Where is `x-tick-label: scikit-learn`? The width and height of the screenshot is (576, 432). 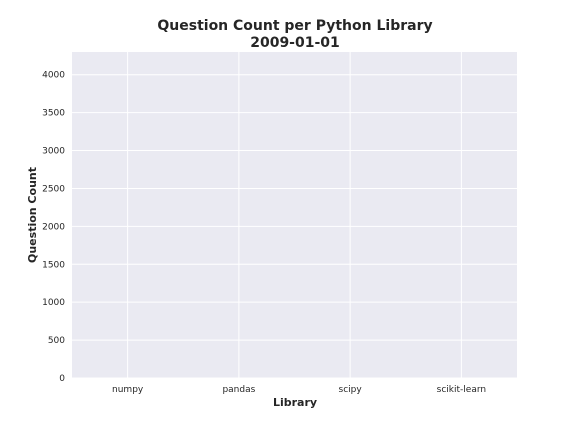 x-tick-label: scikit-learn is located at coordinates (461, 390).